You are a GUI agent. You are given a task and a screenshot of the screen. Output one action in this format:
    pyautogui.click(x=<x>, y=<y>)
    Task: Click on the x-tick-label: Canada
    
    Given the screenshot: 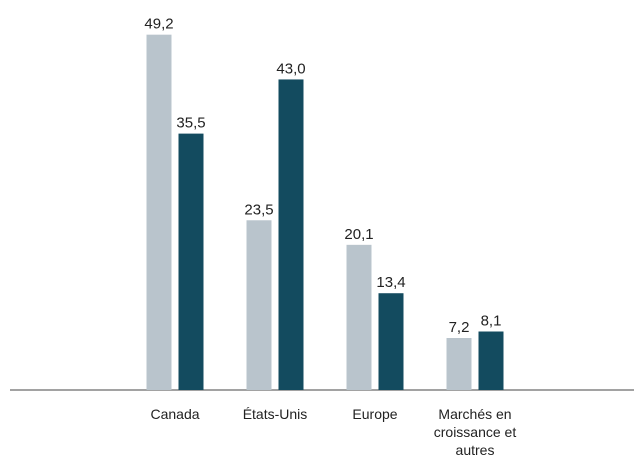 What is the action you would take?
    pyautogui.click(x=175, y=414)
    